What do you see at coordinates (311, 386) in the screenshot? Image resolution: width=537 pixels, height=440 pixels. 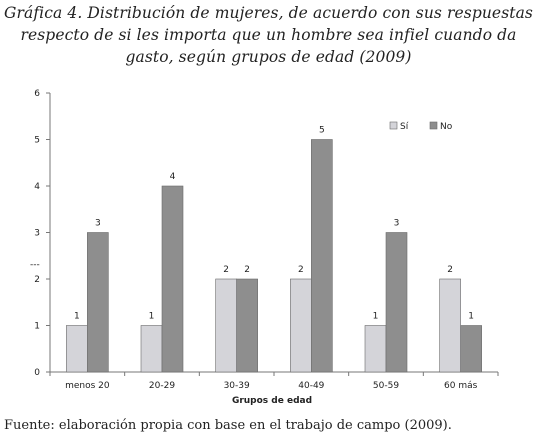 I see `x-tick-label: 40-49` at bounding box center [311, 386].